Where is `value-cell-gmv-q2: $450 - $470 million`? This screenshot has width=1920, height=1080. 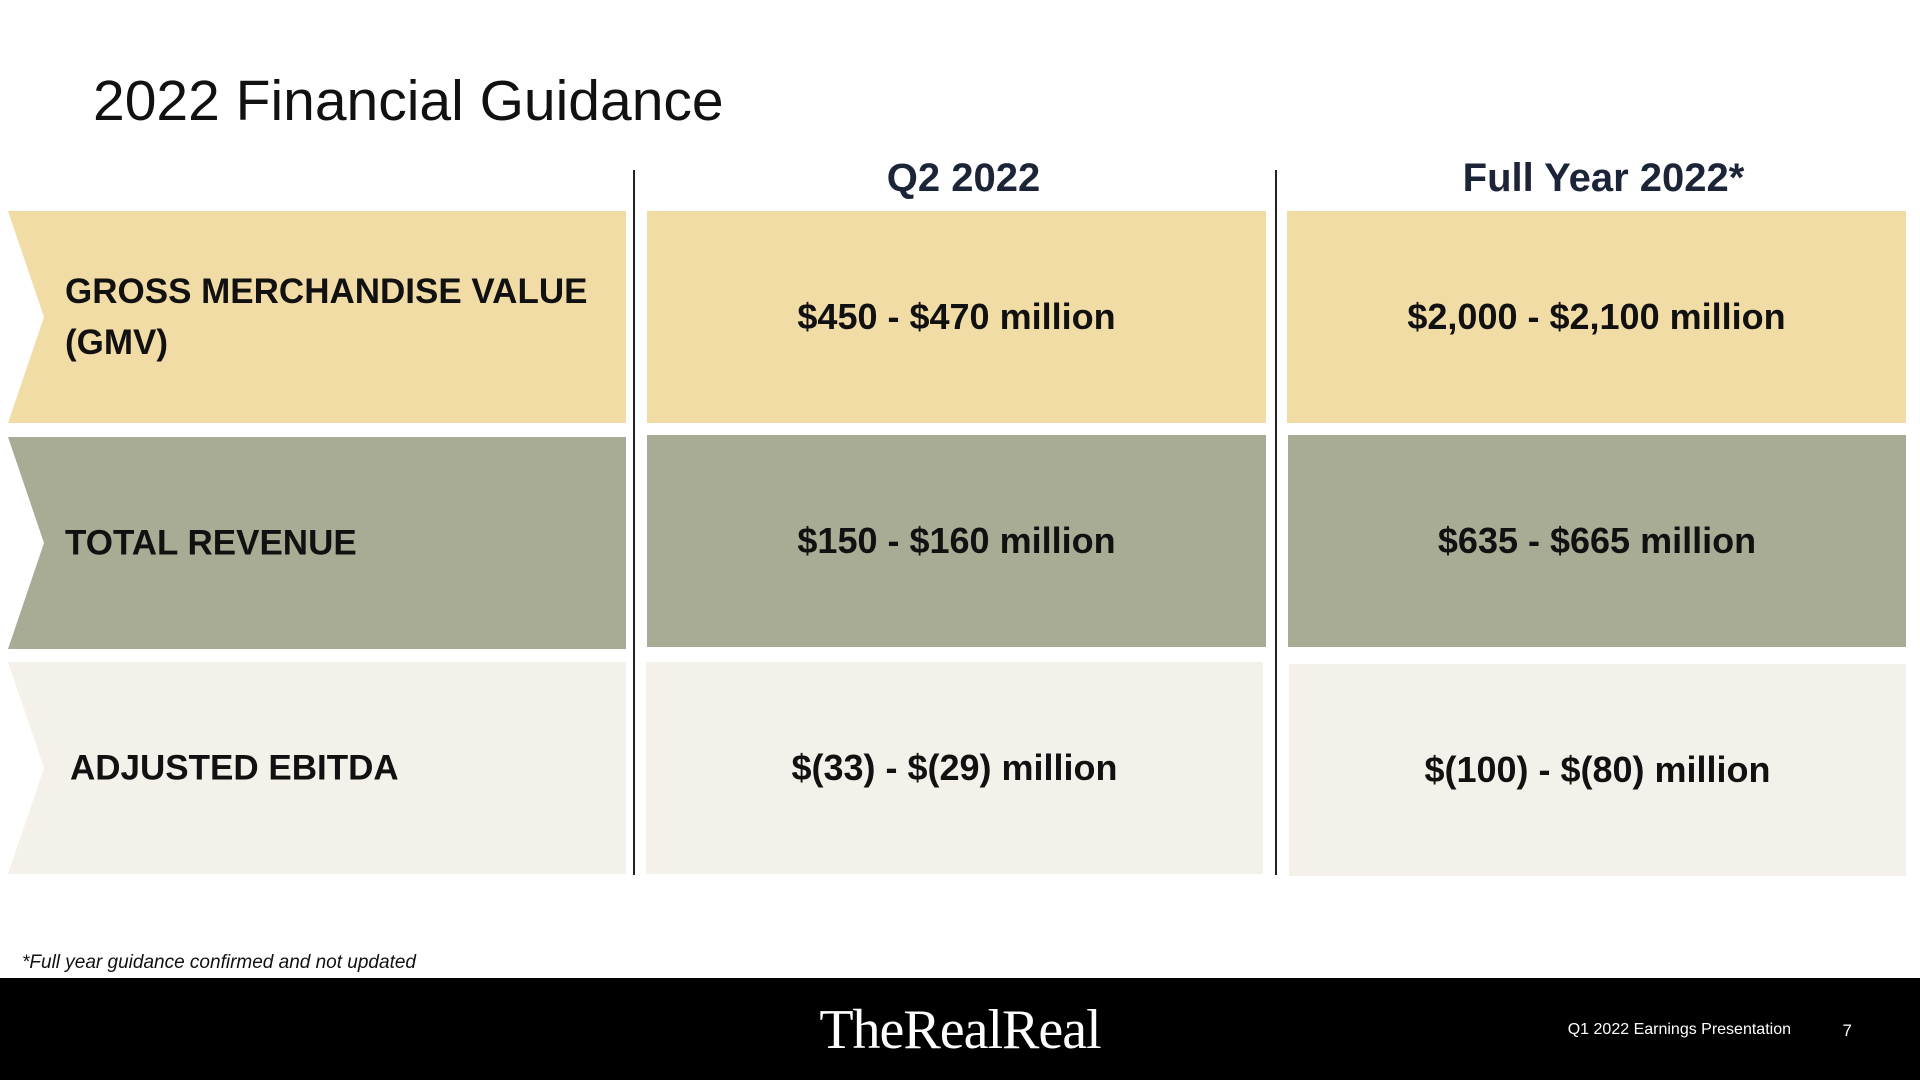
value-cell-gmv-q2: $450 - $470 million is located at coordinates (956, 317).